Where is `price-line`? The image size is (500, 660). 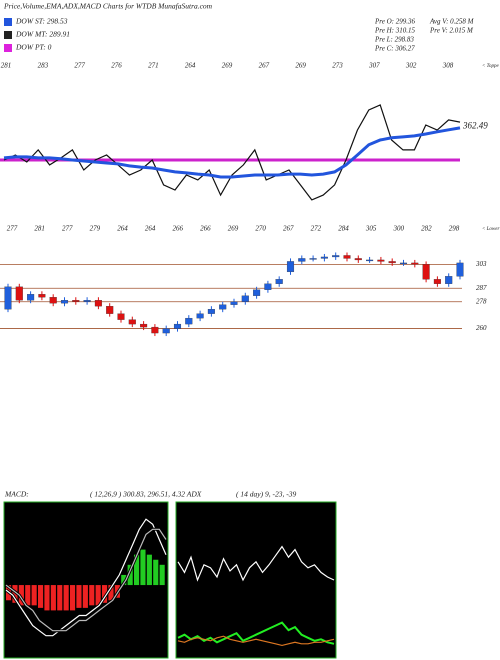 price-line is located at coordinates (232, 152).